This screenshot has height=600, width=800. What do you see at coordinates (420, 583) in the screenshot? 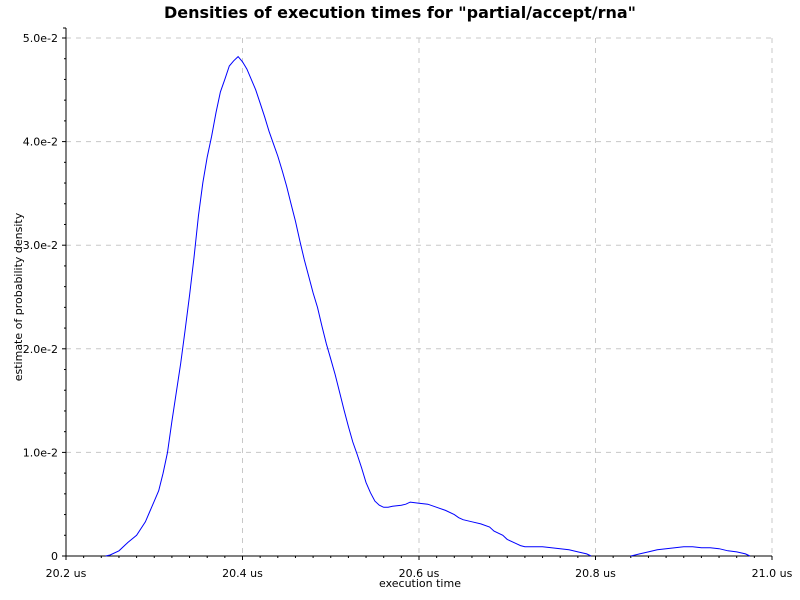
I see `x-axis-label: execution time` at bounding box center [420, 583].